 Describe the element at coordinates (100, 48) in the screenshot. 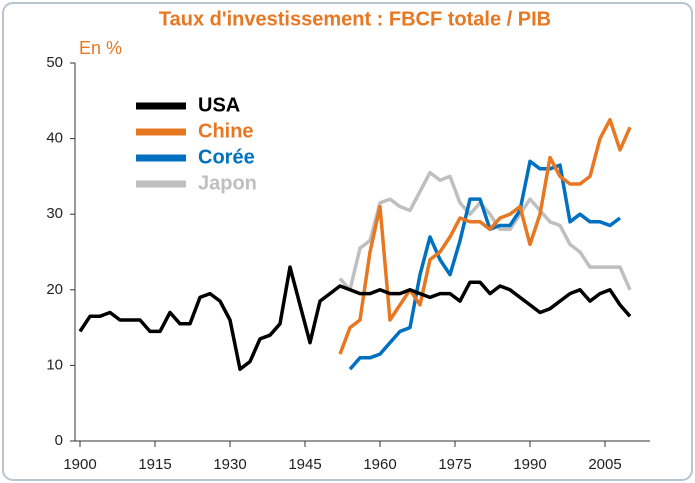

I see `y-axis-label: En %` at that location.